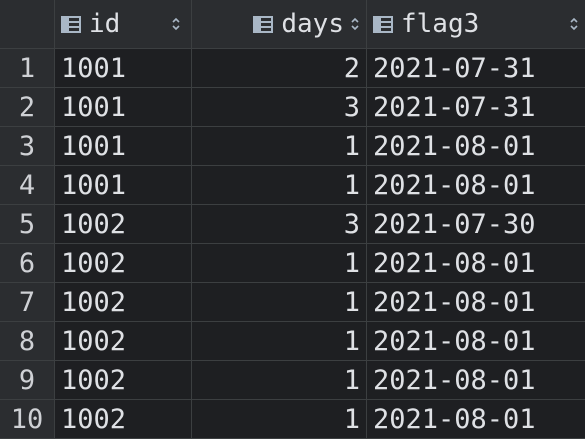 This screenshot has height=439, width=585. What do you see at coordinates (440, 24) in the screenshot?
I see `column-header-label-flag3: flag3` at bounding box center [440, 24].